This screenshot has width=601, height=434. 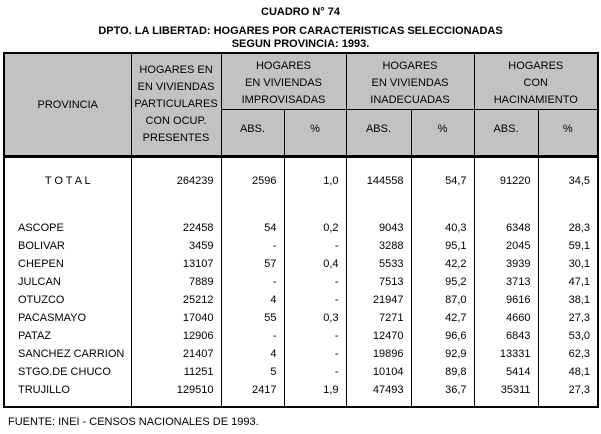 What do you see at coordinates (442, 317) in the screenshot?
I see `value-cell: 42,7` at bounding box center [442, 317].